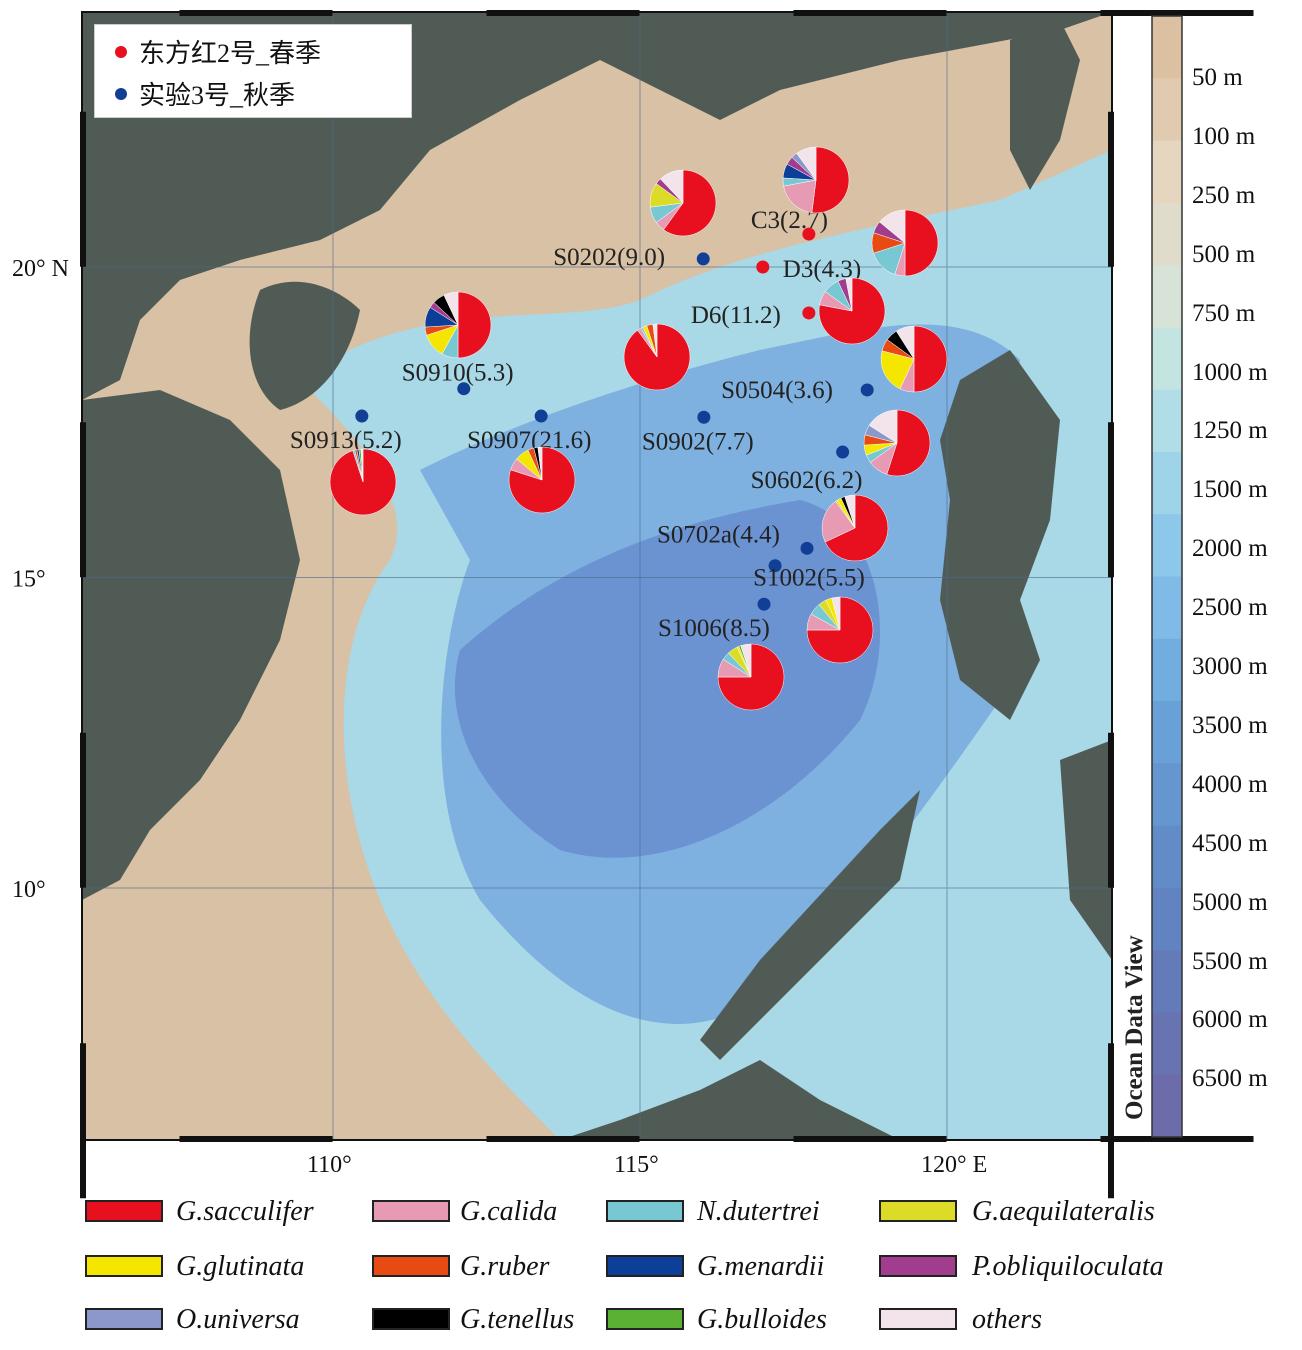 The width and height of the screenshot is (1302, 1350). What do you see at coordinates (29, 580) in the screenshot?
I see `y-tick-label: 15°` at bounding box center [29, 580].